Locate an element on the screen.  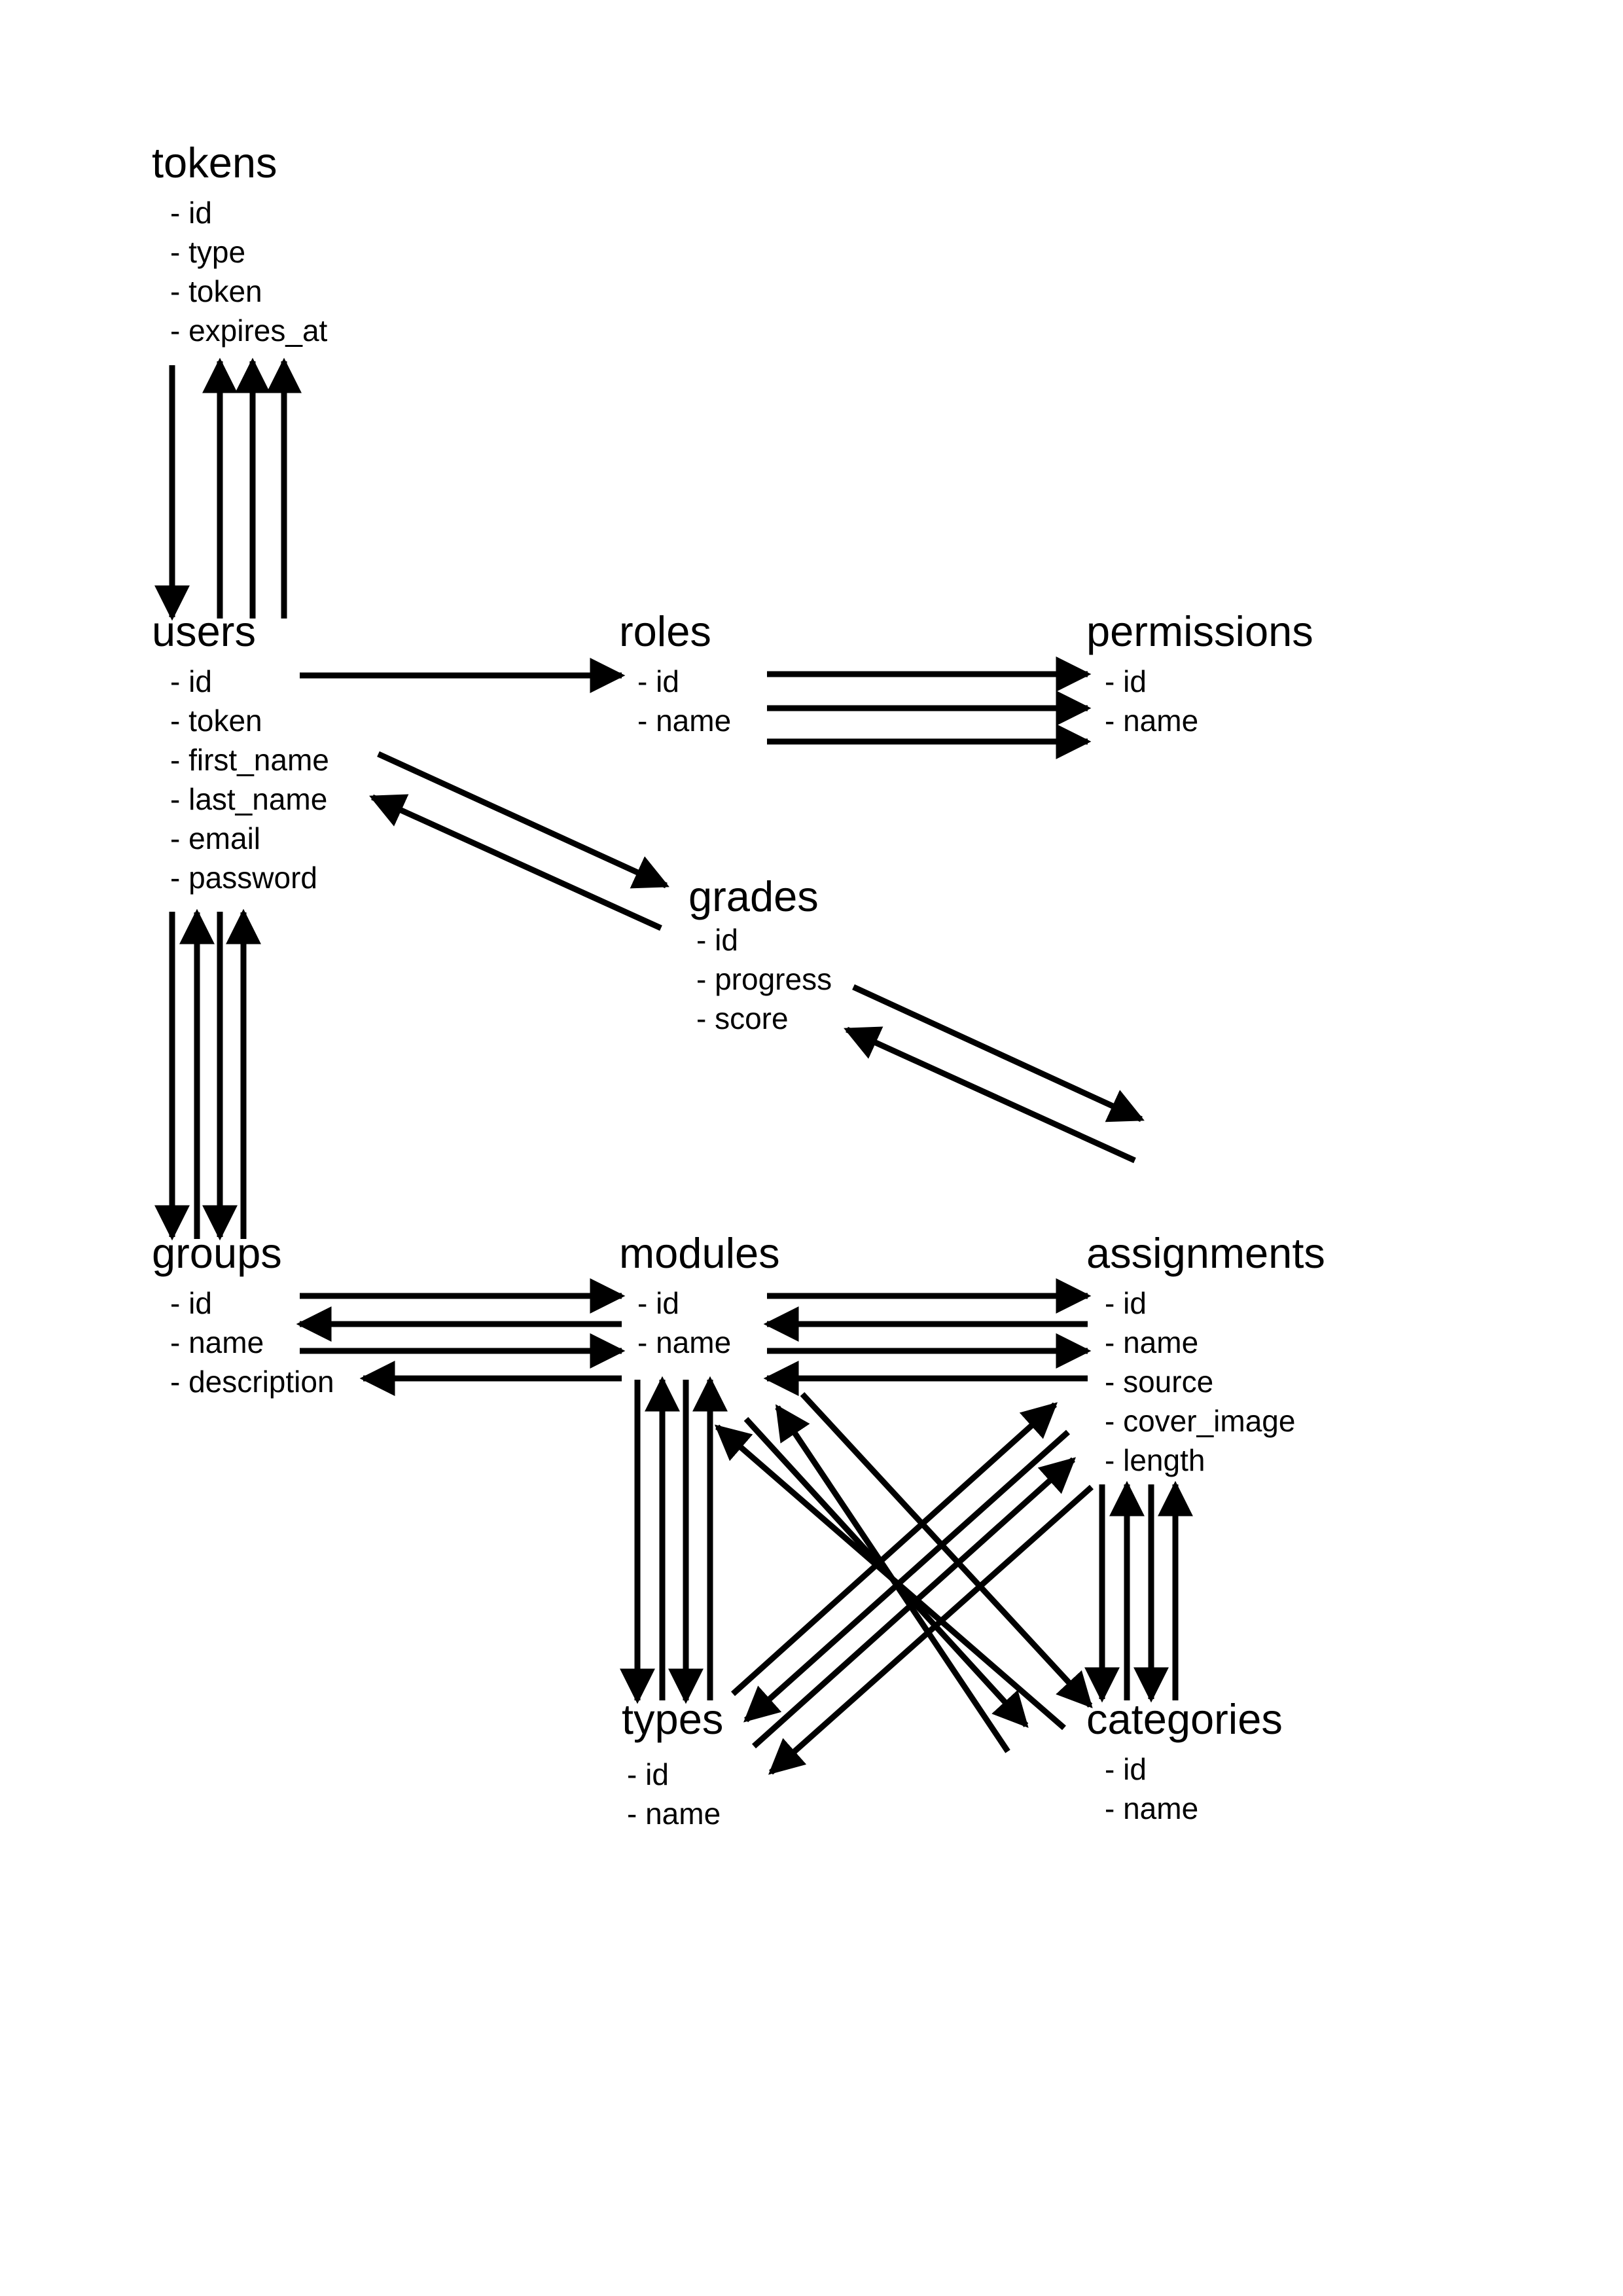
arrow-users-grades is located at coordinates (523, 820).